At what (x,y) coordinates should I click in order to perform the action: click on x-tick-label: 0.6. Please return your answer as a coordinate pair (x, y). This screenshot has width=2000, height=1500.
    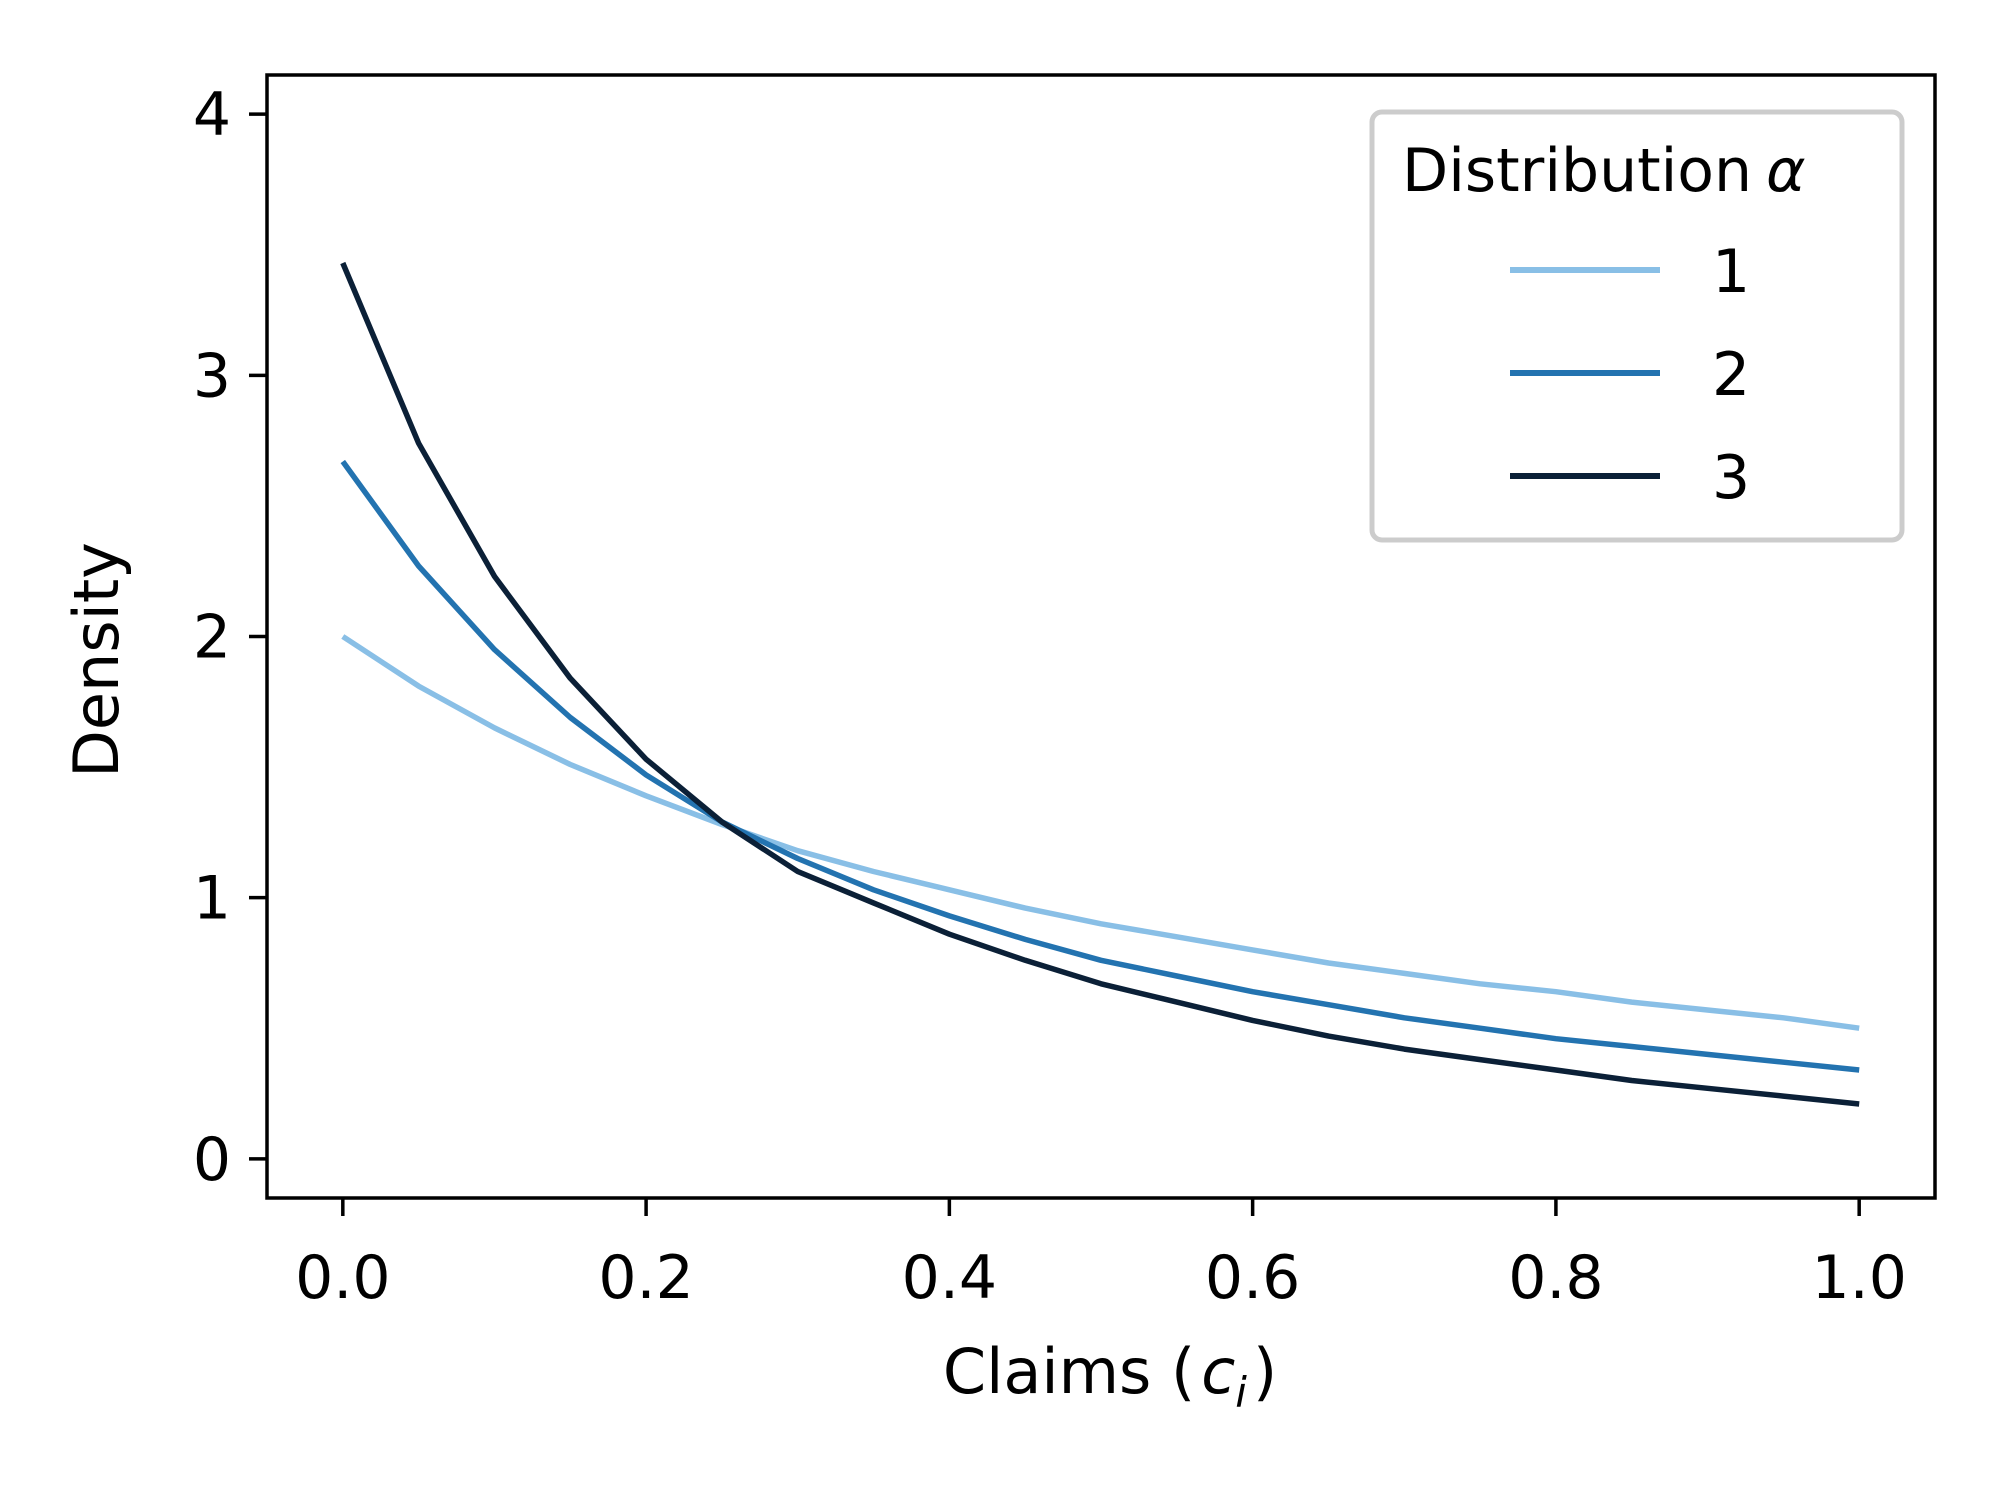
    Looking at the image, I should click on (1252, 1278).